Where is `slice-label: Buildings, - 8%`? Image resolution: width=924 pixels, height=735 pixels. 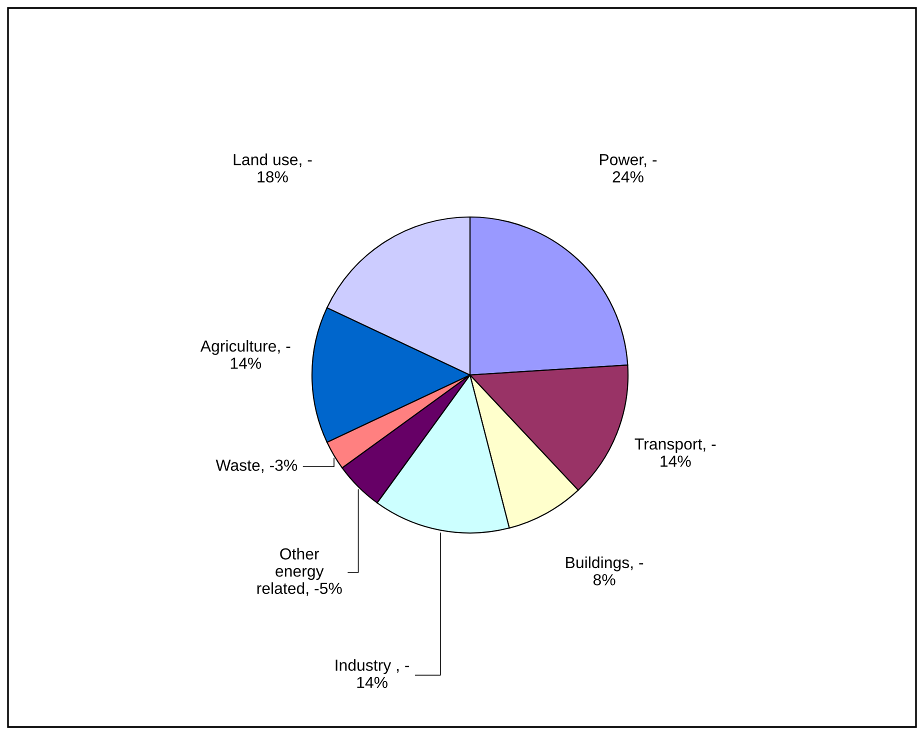 slice-label: Buildings, - 8% is located at coordinates (605, 571).